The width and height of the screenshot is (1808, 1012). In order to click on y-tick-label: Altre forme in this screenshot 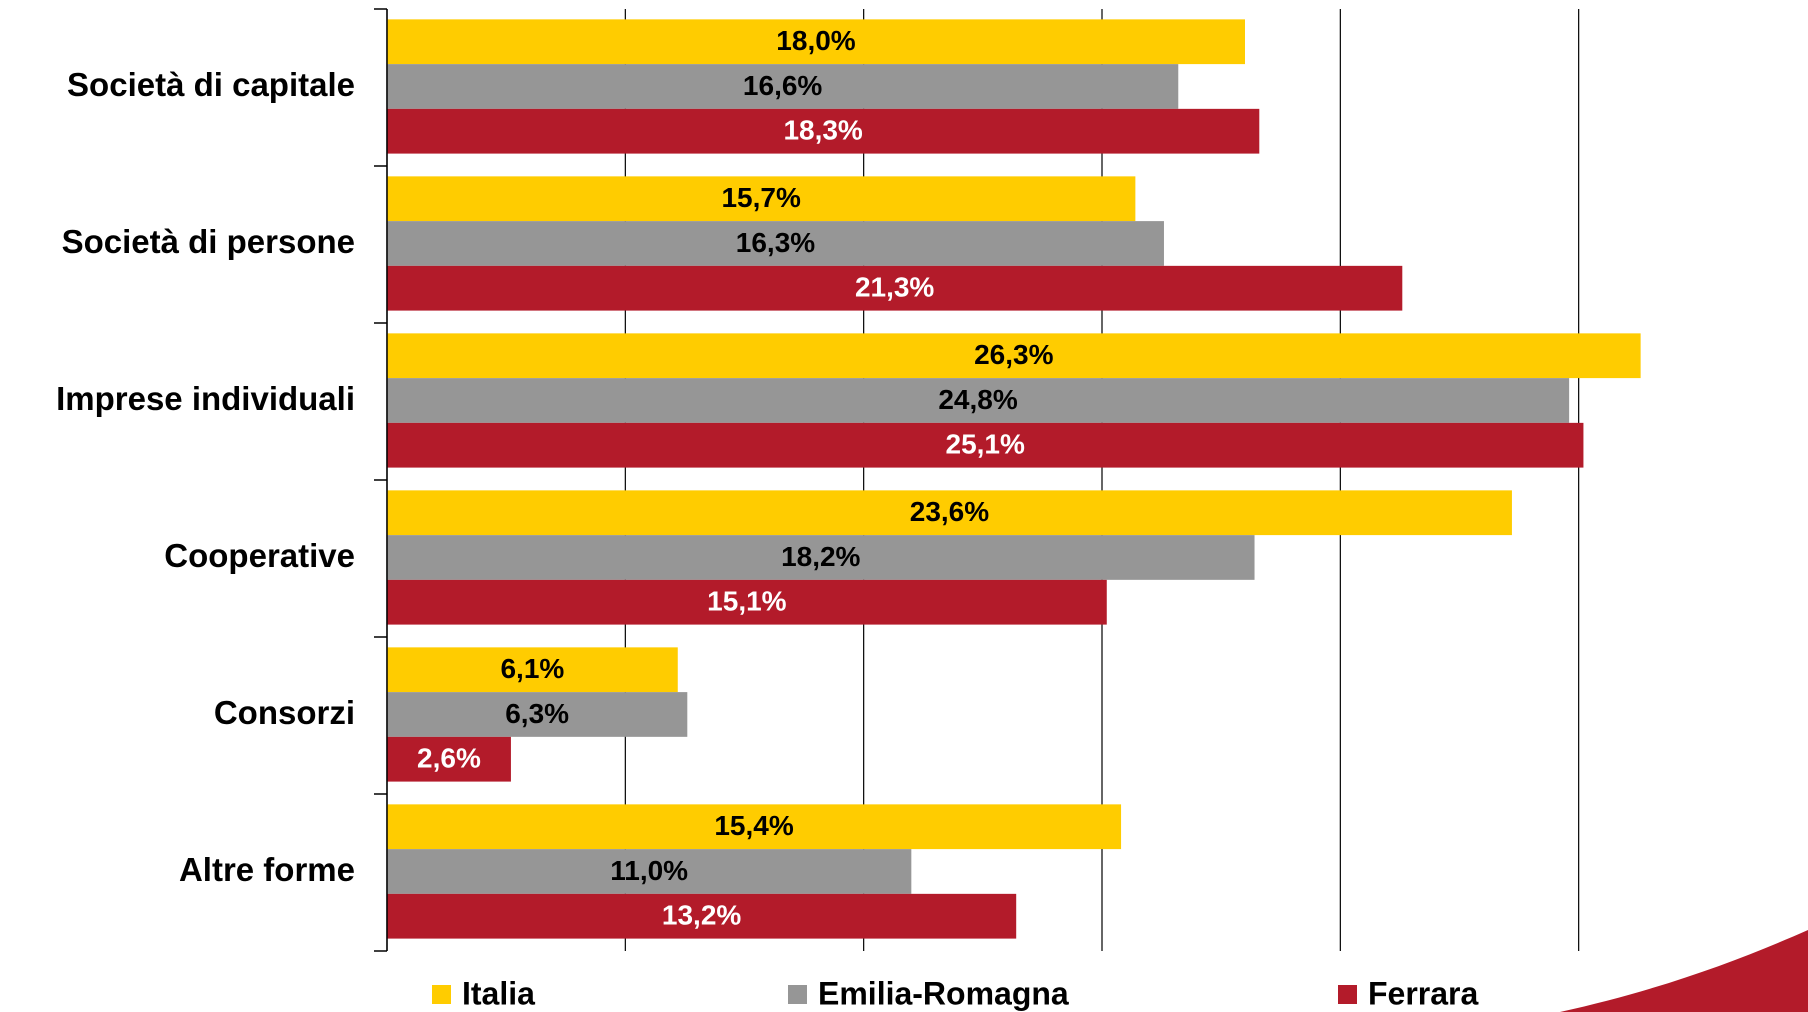, I will do `click(267, 869)`.